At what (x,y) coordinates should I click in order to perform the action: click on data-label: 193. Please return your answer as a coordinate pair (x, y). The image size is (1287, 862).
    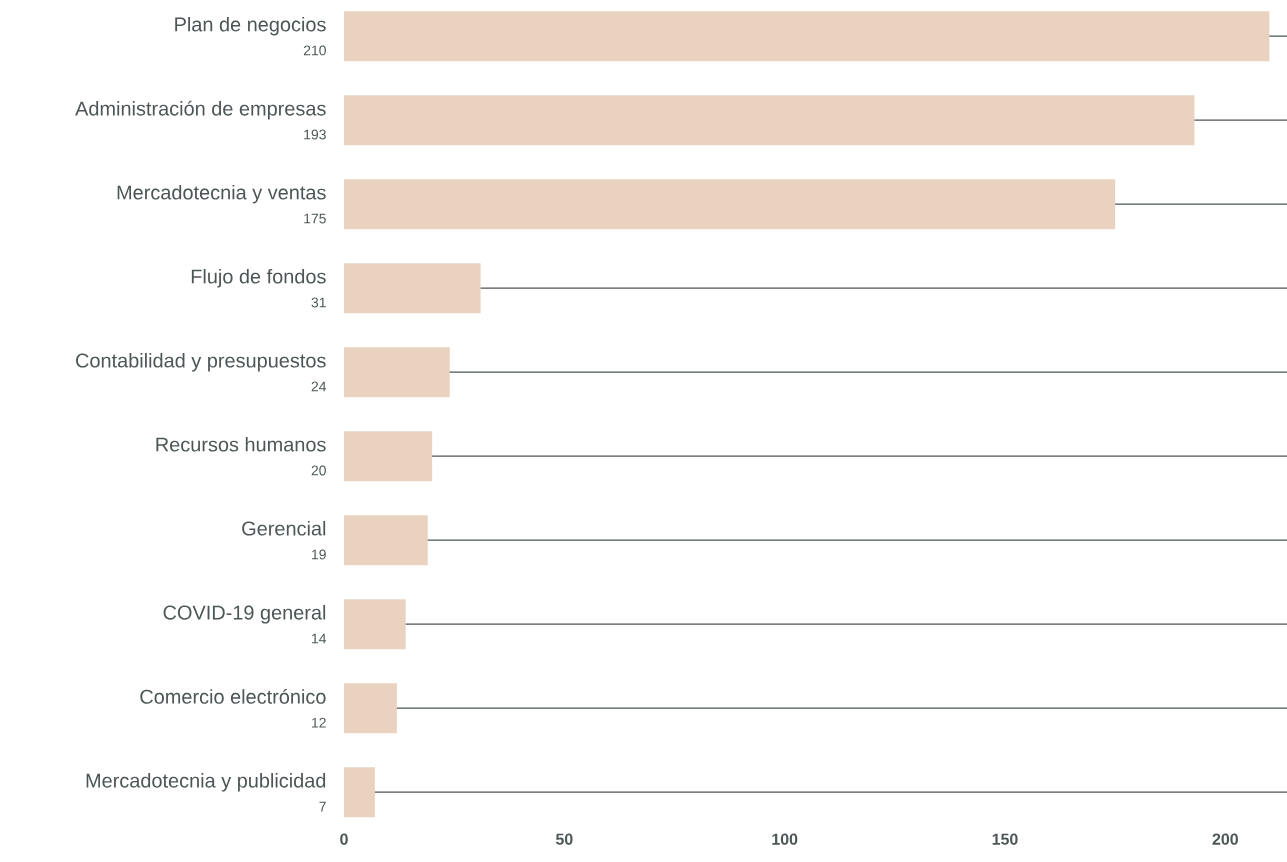
    Looking at the image, I should click on (315, 134).